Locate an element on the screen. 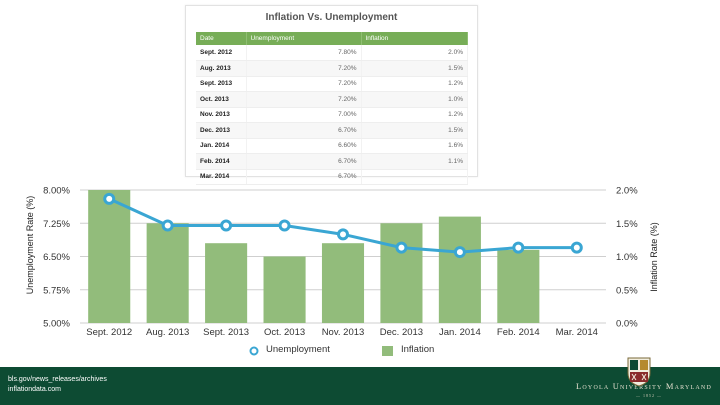 The width and height of the screenshot is (720, 405). y-left-tick-label: 5.75% is located at coordinates (56, 290).